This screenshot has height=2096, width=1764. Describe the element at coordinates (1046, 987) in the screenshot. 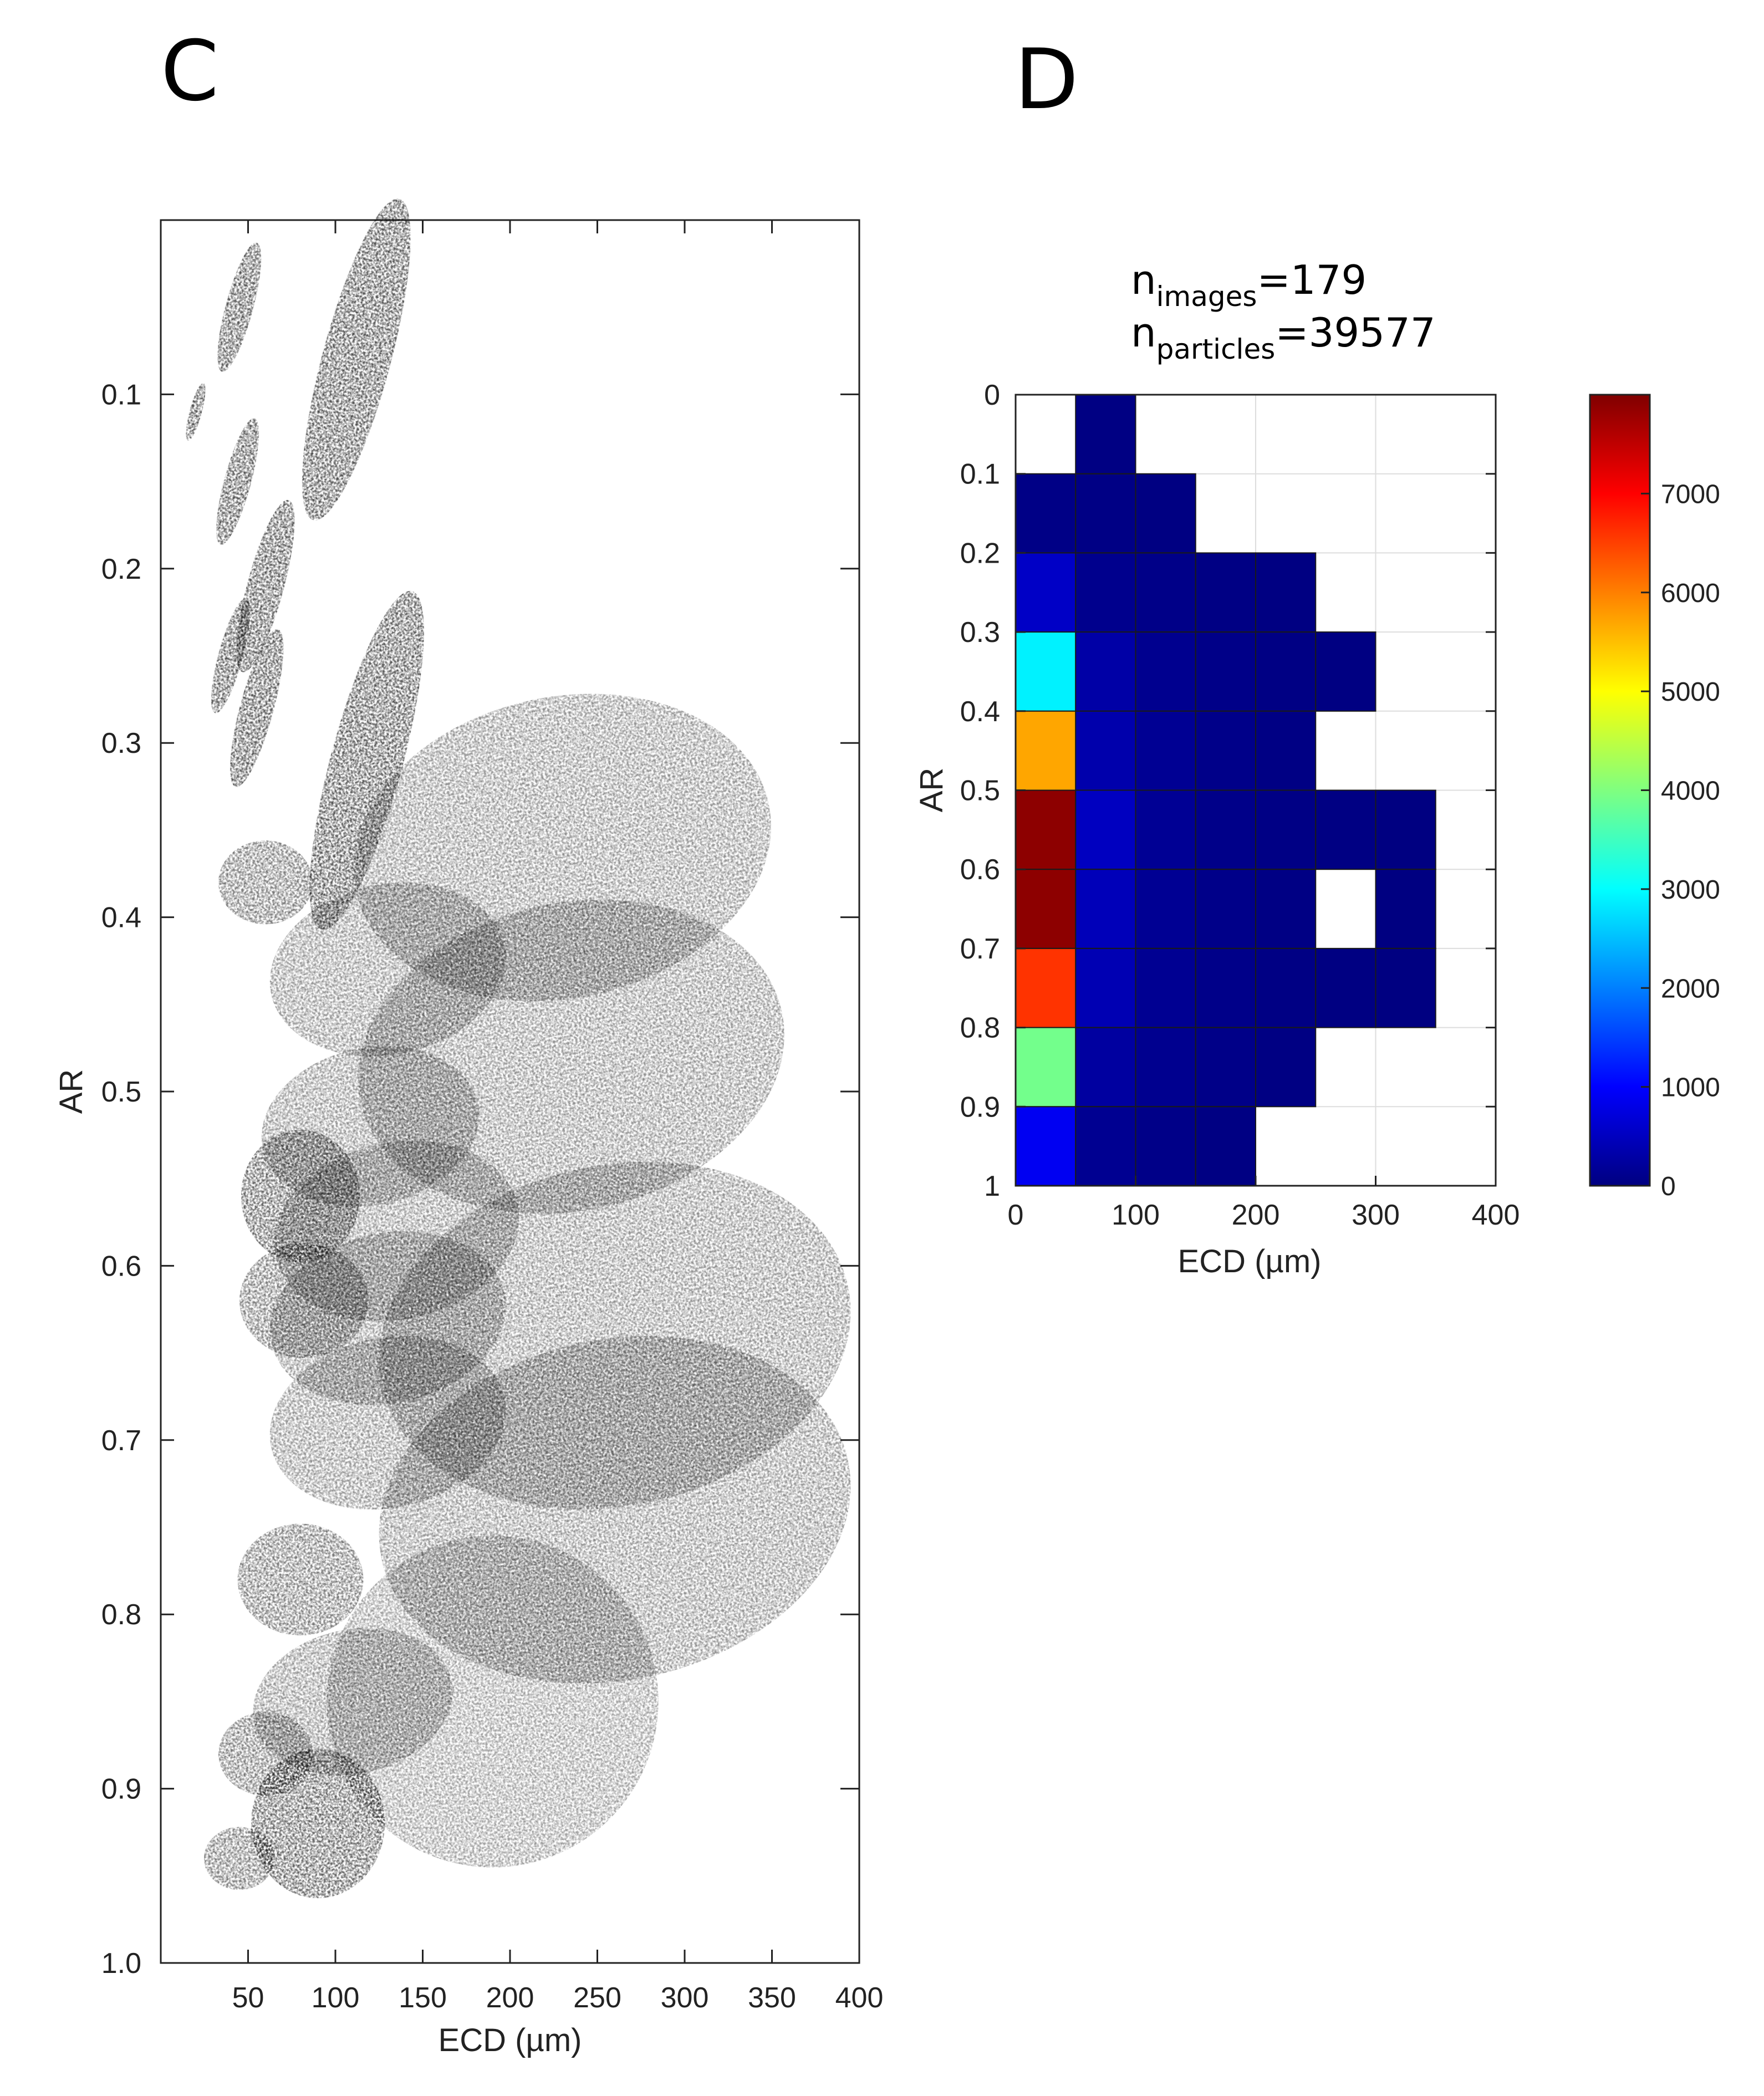

I see `heatmap-cell-r7-c0` at that location.